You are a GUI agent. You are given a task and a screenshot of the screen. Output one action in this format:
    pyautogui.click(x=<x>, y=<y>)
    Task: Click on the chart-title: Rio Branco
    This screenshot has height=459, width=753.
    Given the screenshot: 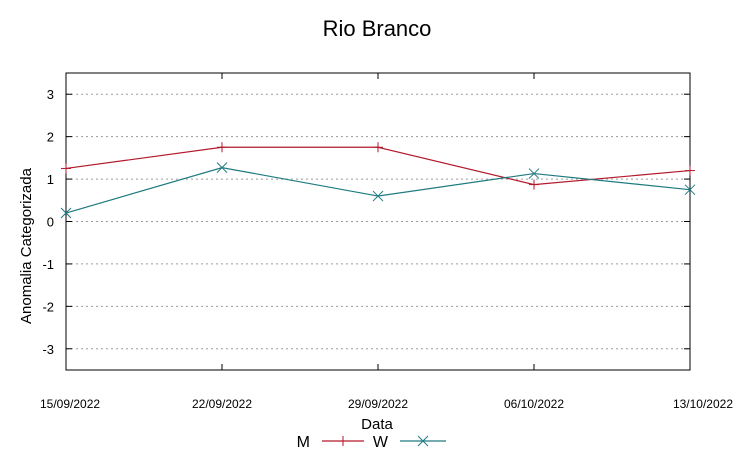 What is the action you would take?
    pyautogui.click(x=377, y=28)
    